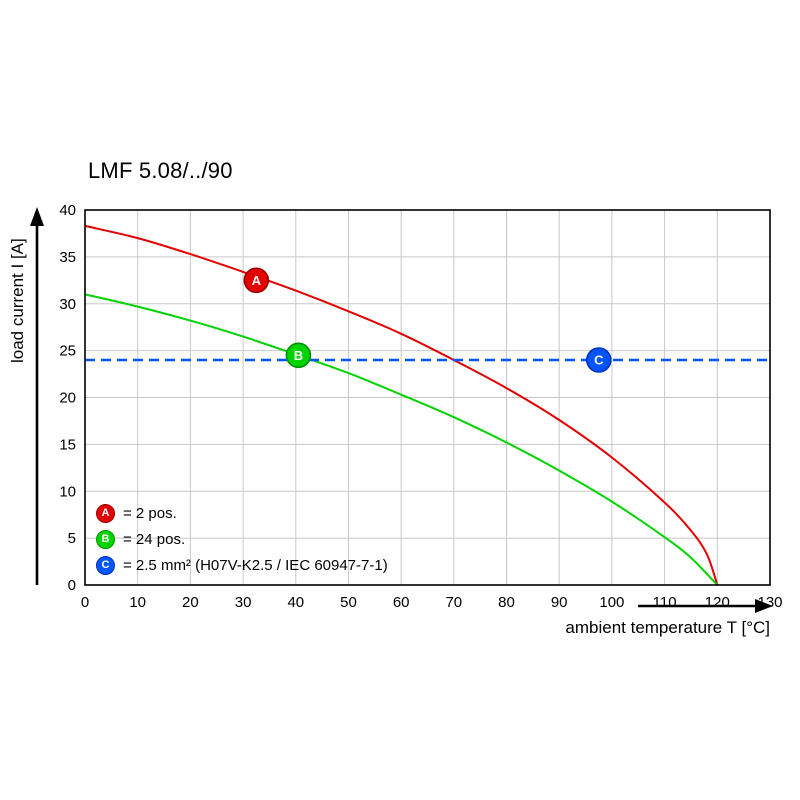 The height and width of the screenshot is (800, 800). Describe the element at coordinates (37, 216) in the screenshot. I see `y-axis-arrow-head` at that location.